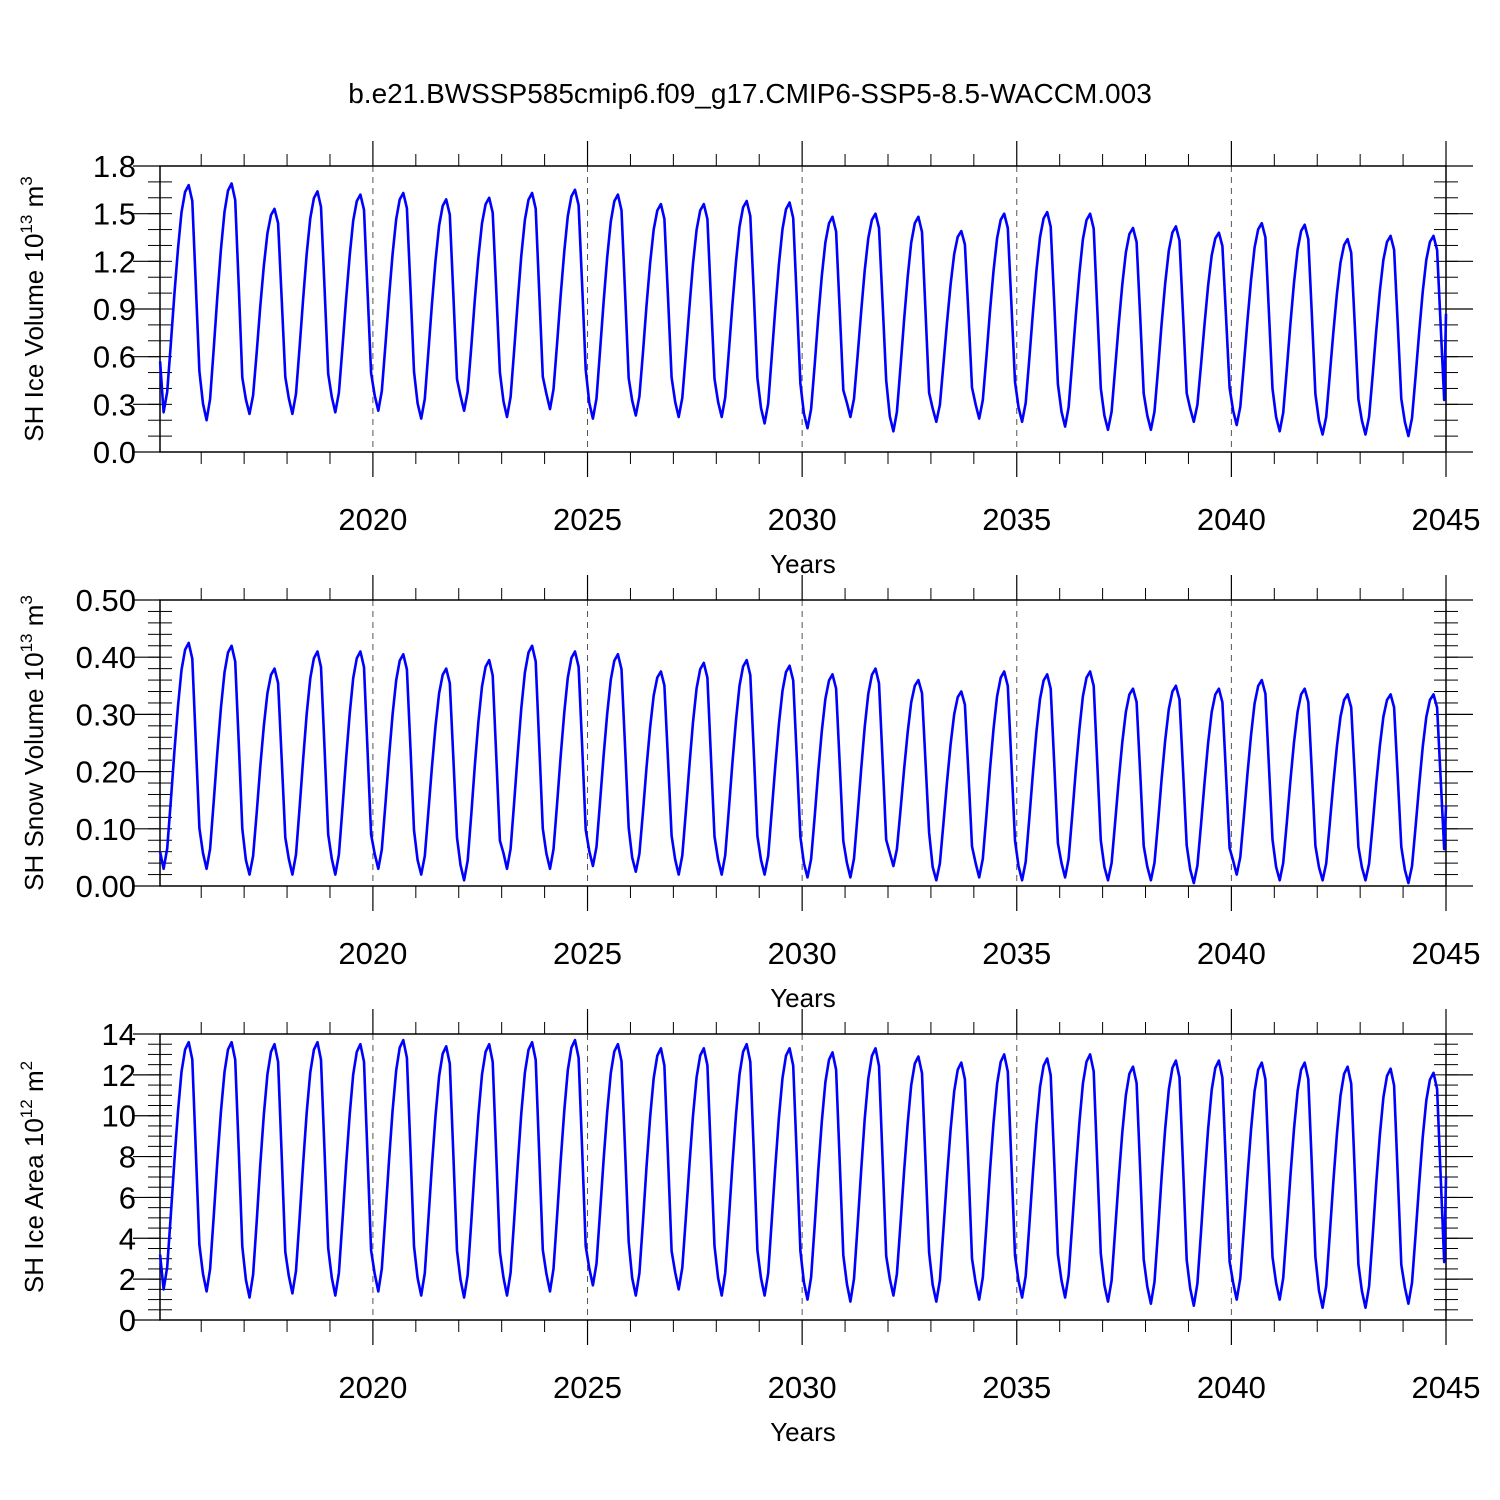 The image size is (1500, 1500). Describe the element at coordinates (106, 657) in the screenshot. I see `y-tick-label: 0.40` at that location.